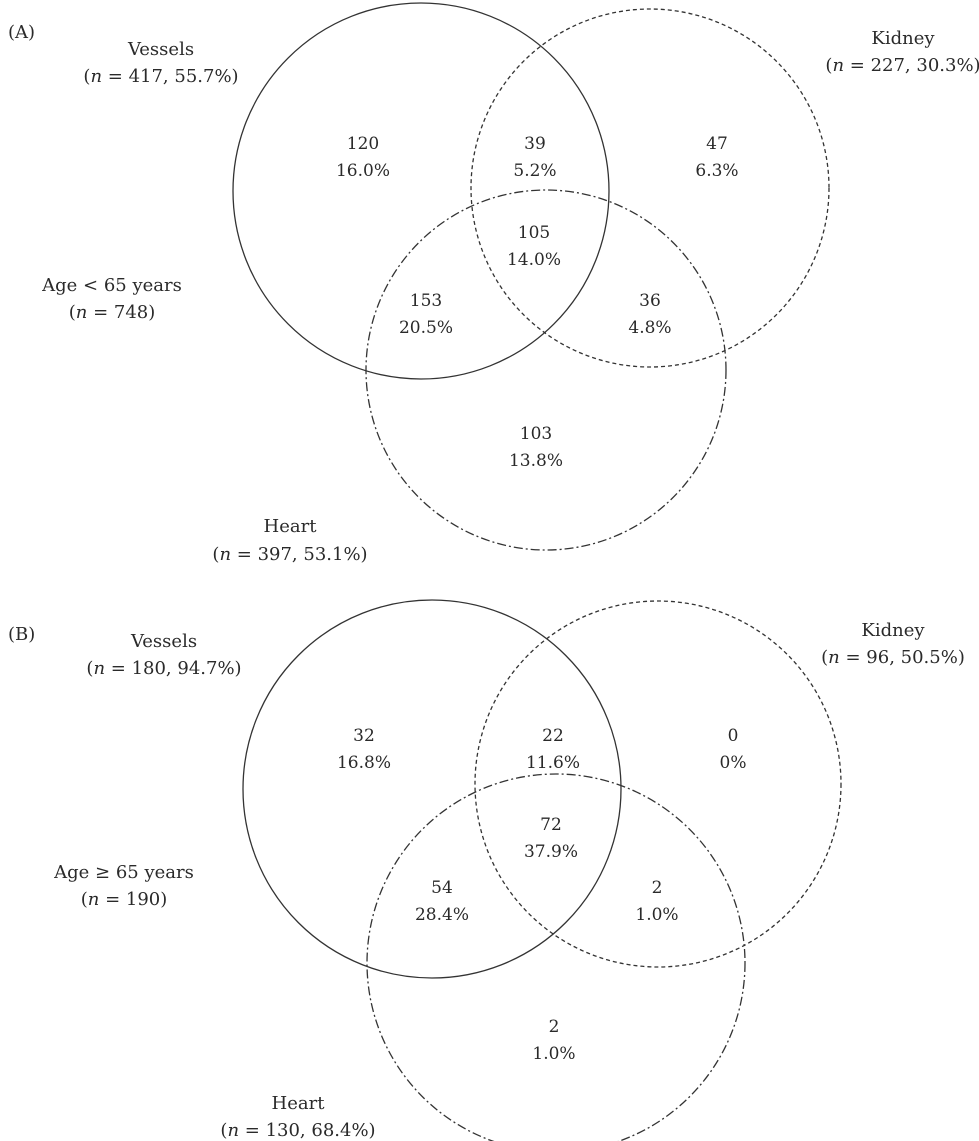 The height and width of the screenshot is (1141, 979). What do you see at coordinates (650, 301) in the screenshot?
I see `region-count-kidney-heart: 36` at bounding box center [650, 301].